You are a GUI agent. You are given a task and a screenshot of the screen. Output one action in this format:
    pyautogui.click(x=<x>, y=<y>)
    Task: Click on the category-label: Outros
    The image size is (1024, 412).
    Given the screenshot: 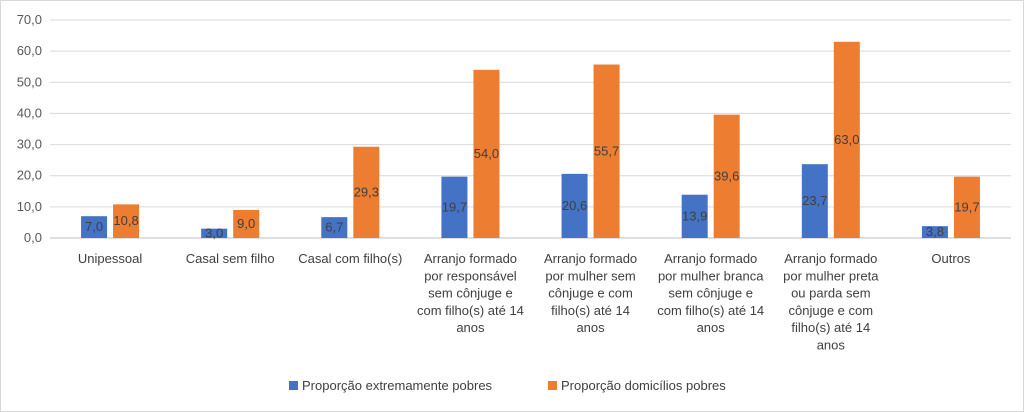 What is the action you would take?
    pyautogui.click(x=951, y=258)
    